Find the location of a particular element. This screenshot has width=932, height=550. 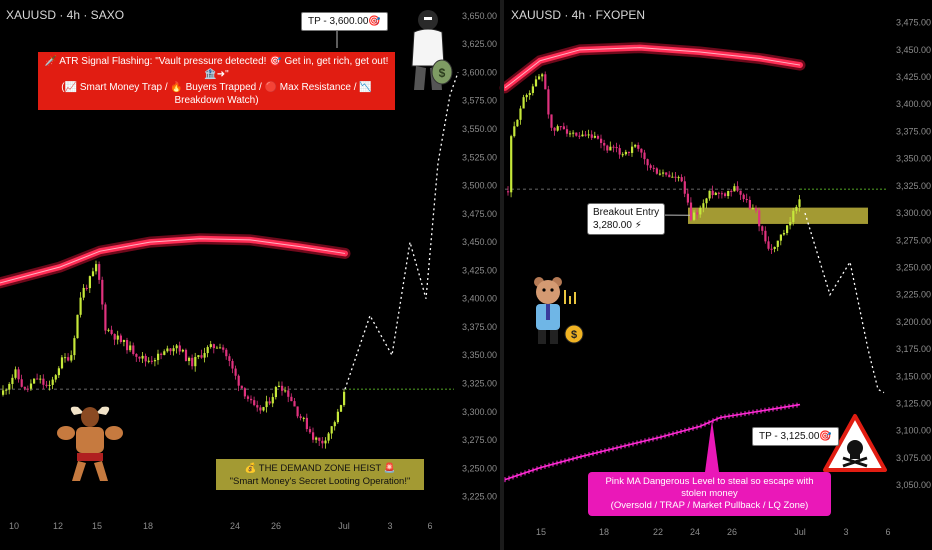

y-tick-label: 3,550.00 is located at coordinates (479, 129).